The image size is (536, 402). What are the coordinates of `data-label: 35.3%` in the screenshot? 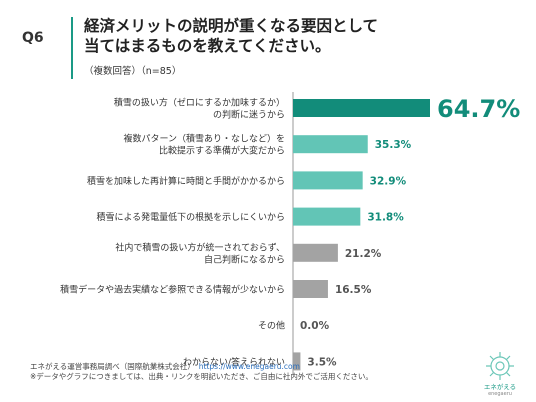 It's located at (393, 145).